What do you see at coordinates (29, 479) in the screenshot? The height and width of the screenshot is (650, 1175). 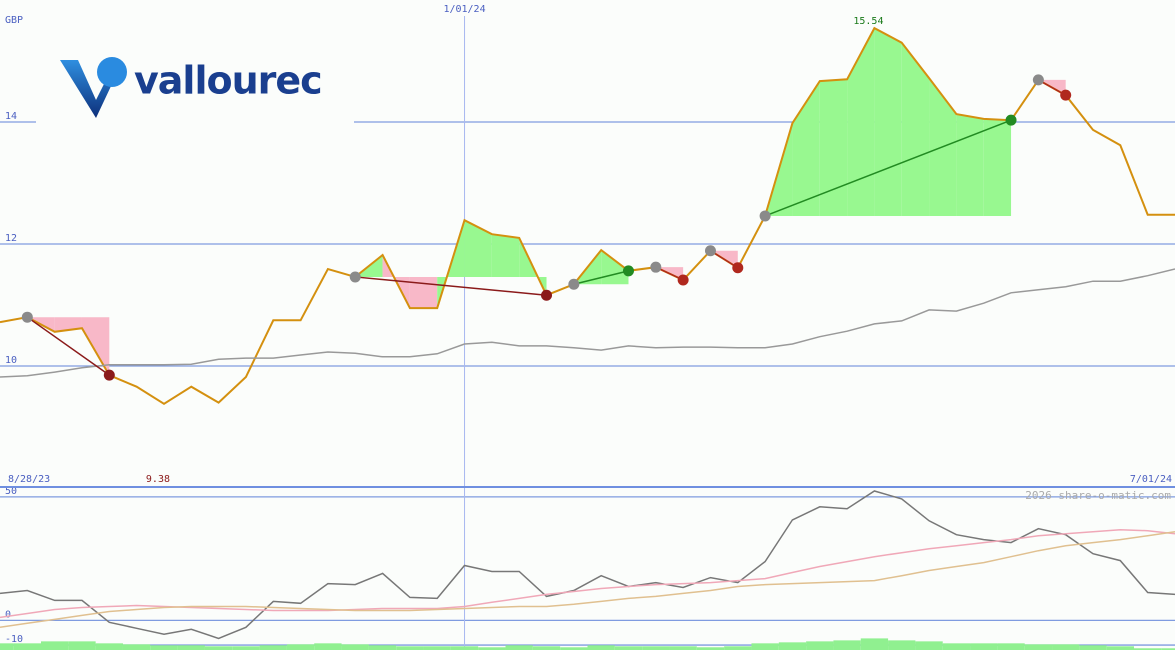 I see `x-tick-label: 8/28/23` at bounding box center [29, 479].